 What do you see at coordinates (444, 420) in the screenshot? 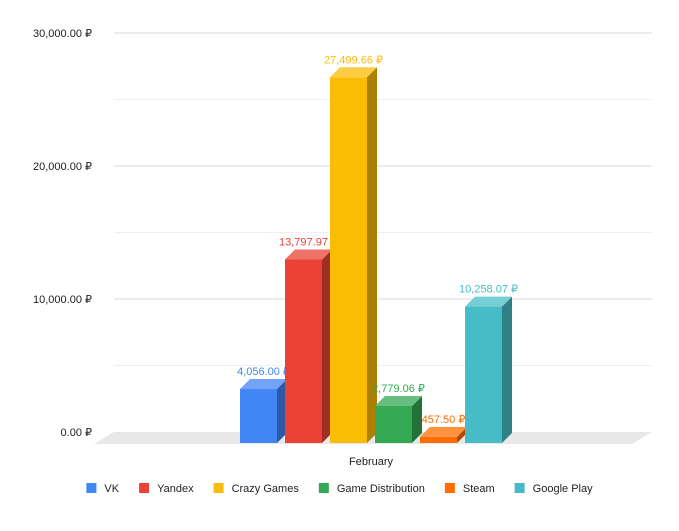
I see `data-label: 457.50 ₽` at bounding box center [444, 420].